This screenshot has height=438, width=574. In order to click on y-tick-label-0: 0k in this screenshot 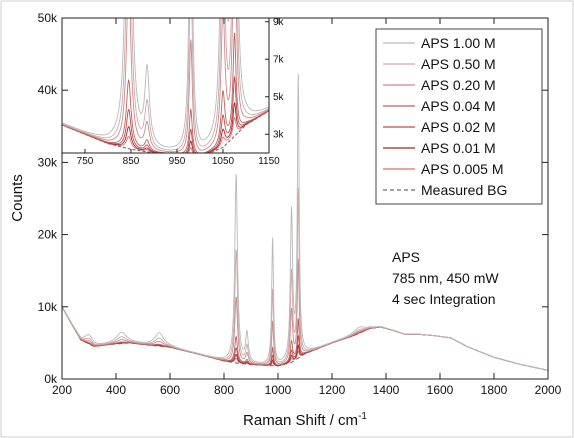, I will do `click(51, 379)`.